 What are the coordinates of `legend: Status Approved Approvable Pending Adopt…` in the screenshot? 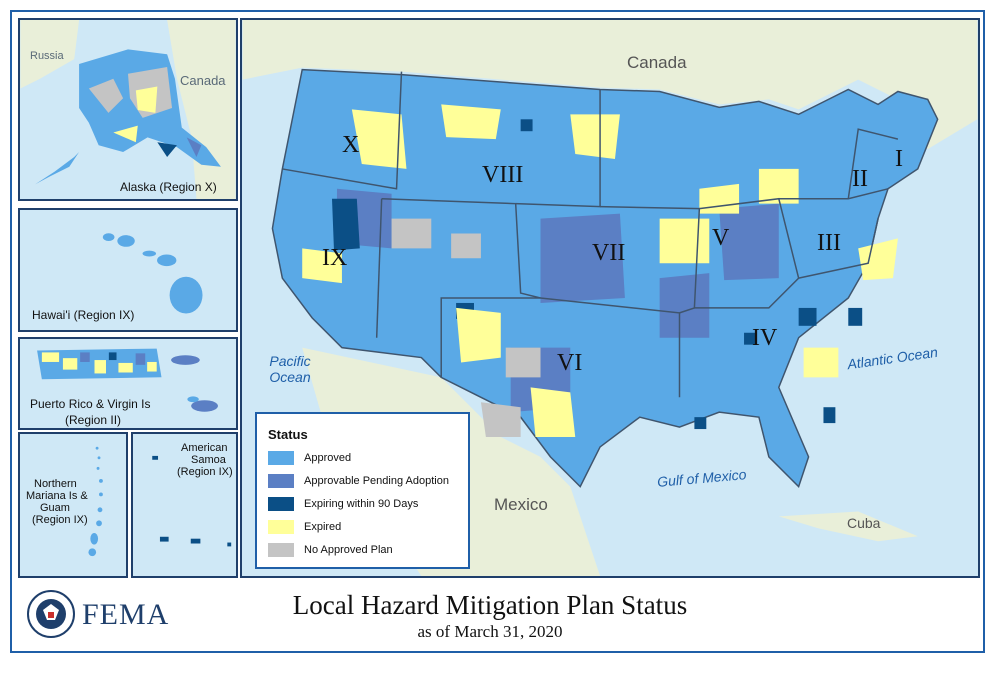 It's located at (362, 490).